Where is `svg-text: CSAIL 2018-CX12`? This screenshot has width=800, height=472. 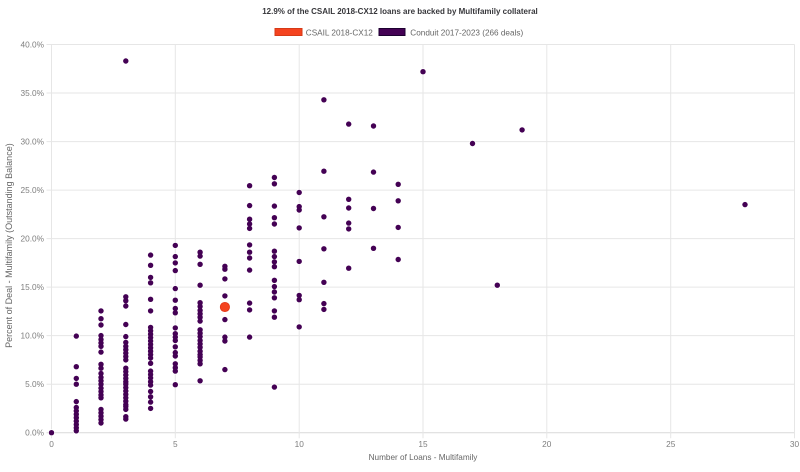 svg-text: CSAIL 2018-CX12 is located at coordinates (340, 32).